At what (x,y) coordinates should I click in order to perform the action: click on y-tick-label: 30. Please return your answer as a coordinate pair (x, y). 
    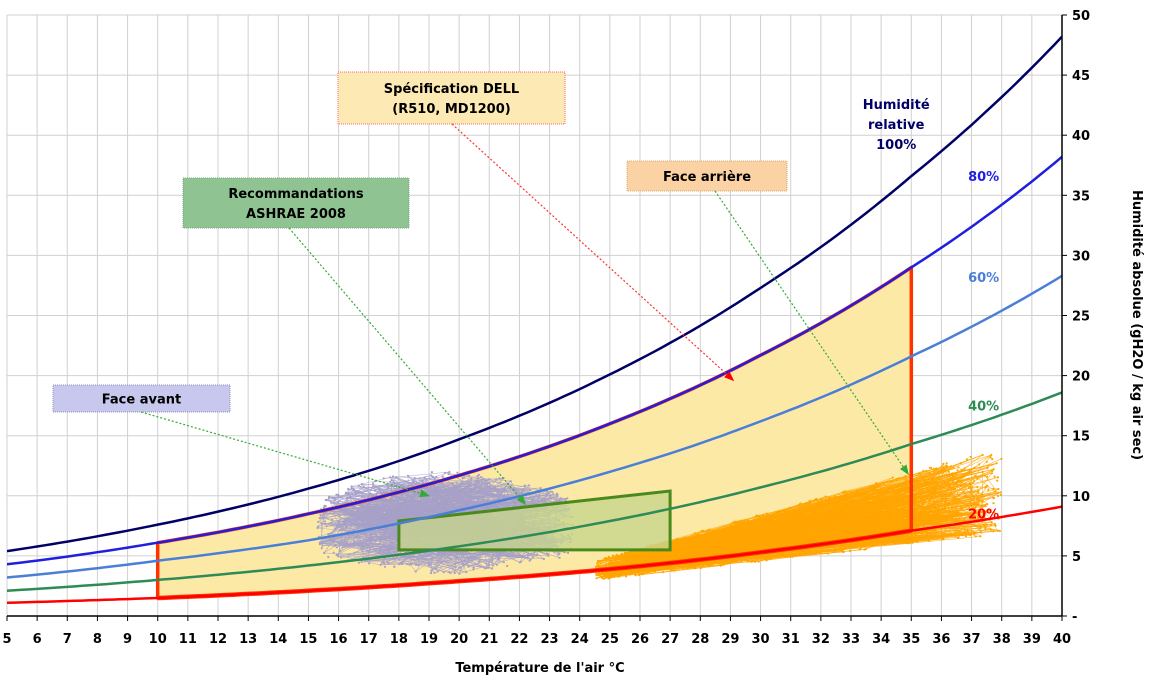
    Looking at the image, I should click on (1081, 256).